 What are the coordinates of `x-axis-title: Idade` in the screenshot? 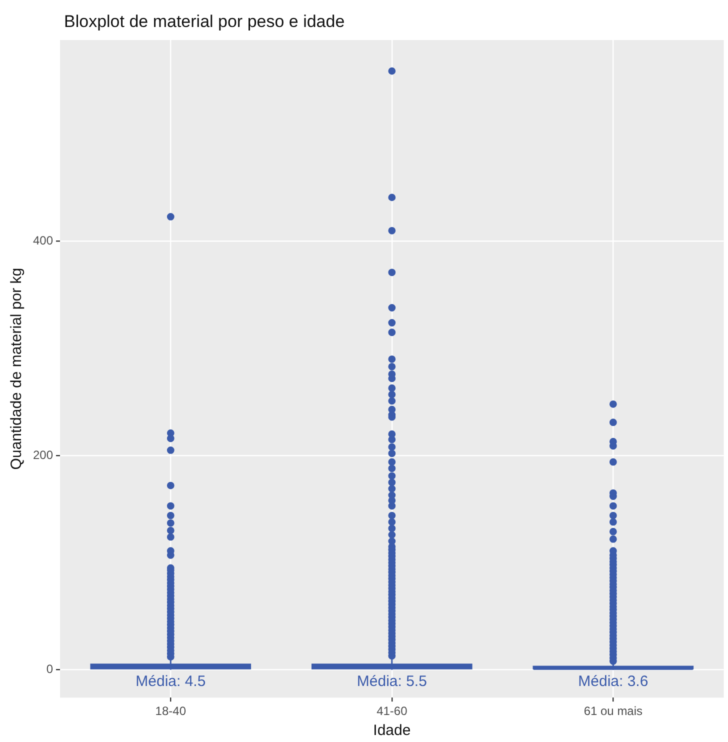 It's located at (392, 731).